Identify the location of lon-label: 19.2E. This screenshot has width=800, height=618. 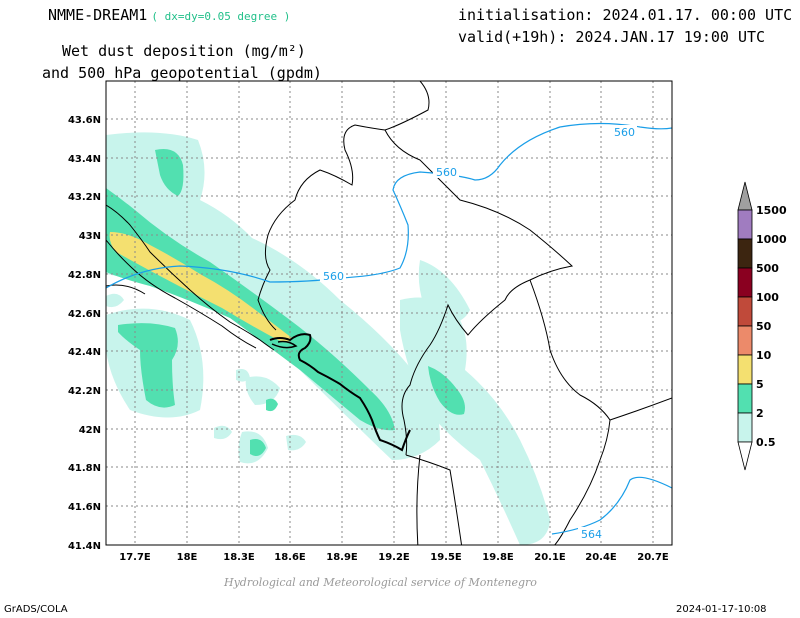
(394, 557).